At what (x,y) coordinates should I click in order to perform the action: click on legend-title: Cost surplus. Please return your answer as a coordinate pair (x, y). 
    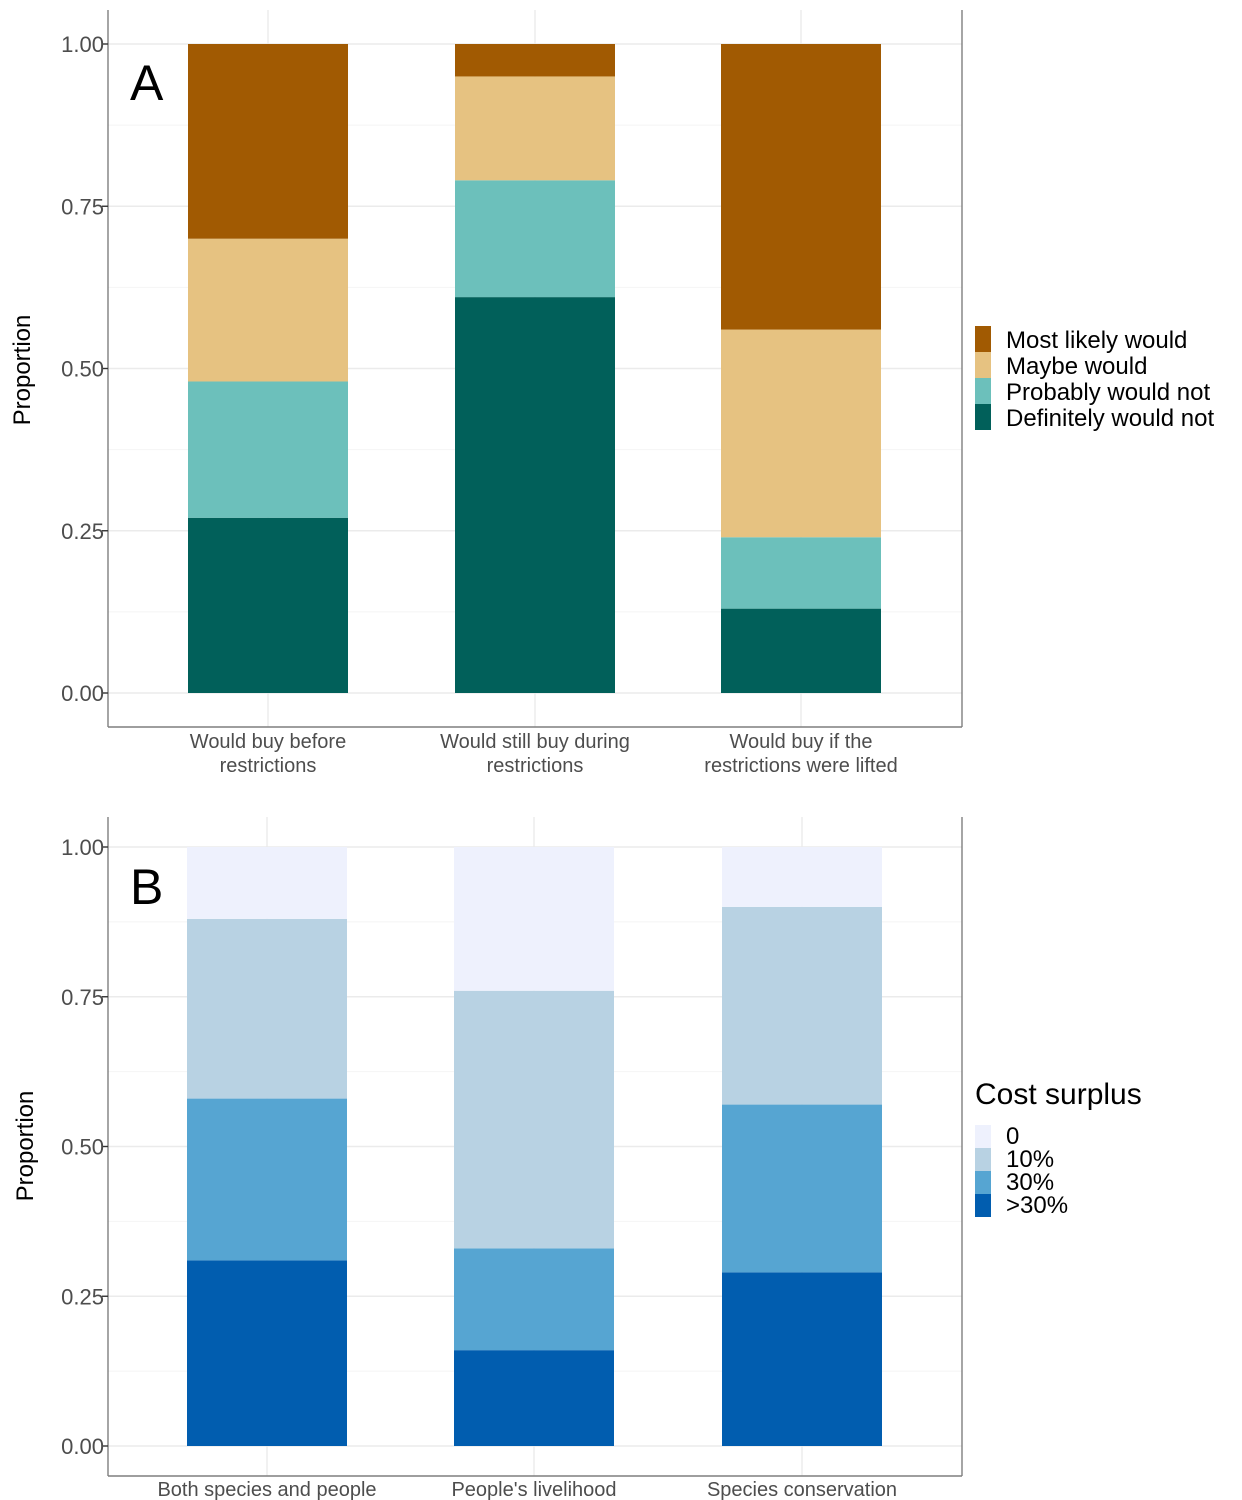
    Looking at the image, I should click on (1058, 1094).